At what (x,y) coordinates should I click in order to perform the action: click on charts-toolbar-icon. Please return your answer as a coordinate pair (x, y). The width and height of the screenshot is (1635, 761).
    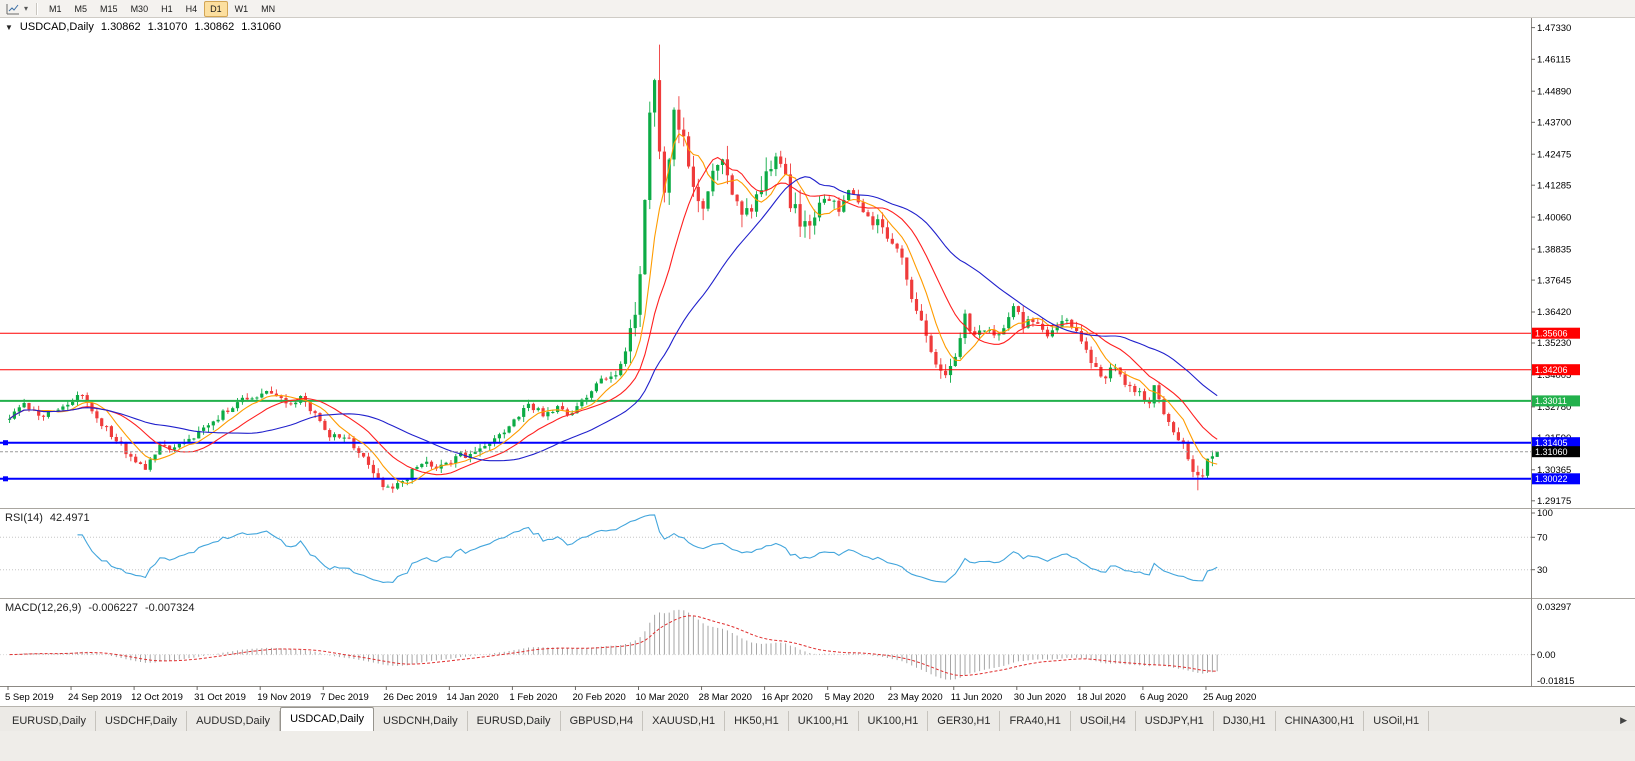
    Looking at the image, I should click on (13, 9).